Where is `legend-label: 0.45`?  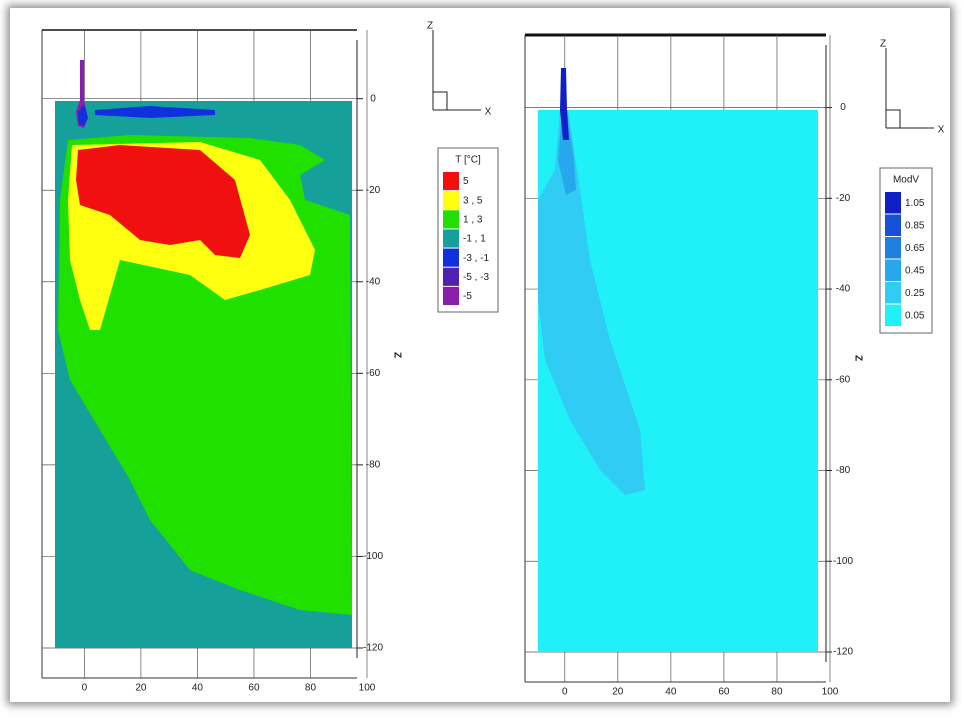
legend-label: 0.45 is located at coordinates (915, 270).